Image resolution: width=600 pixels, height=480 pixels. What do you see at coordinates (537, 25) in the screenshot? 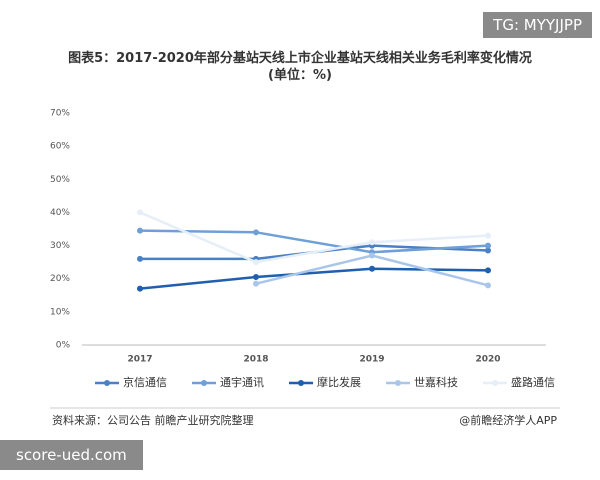
I see `badge: TG: MYYJJPP` at bounding box center [537, 25].